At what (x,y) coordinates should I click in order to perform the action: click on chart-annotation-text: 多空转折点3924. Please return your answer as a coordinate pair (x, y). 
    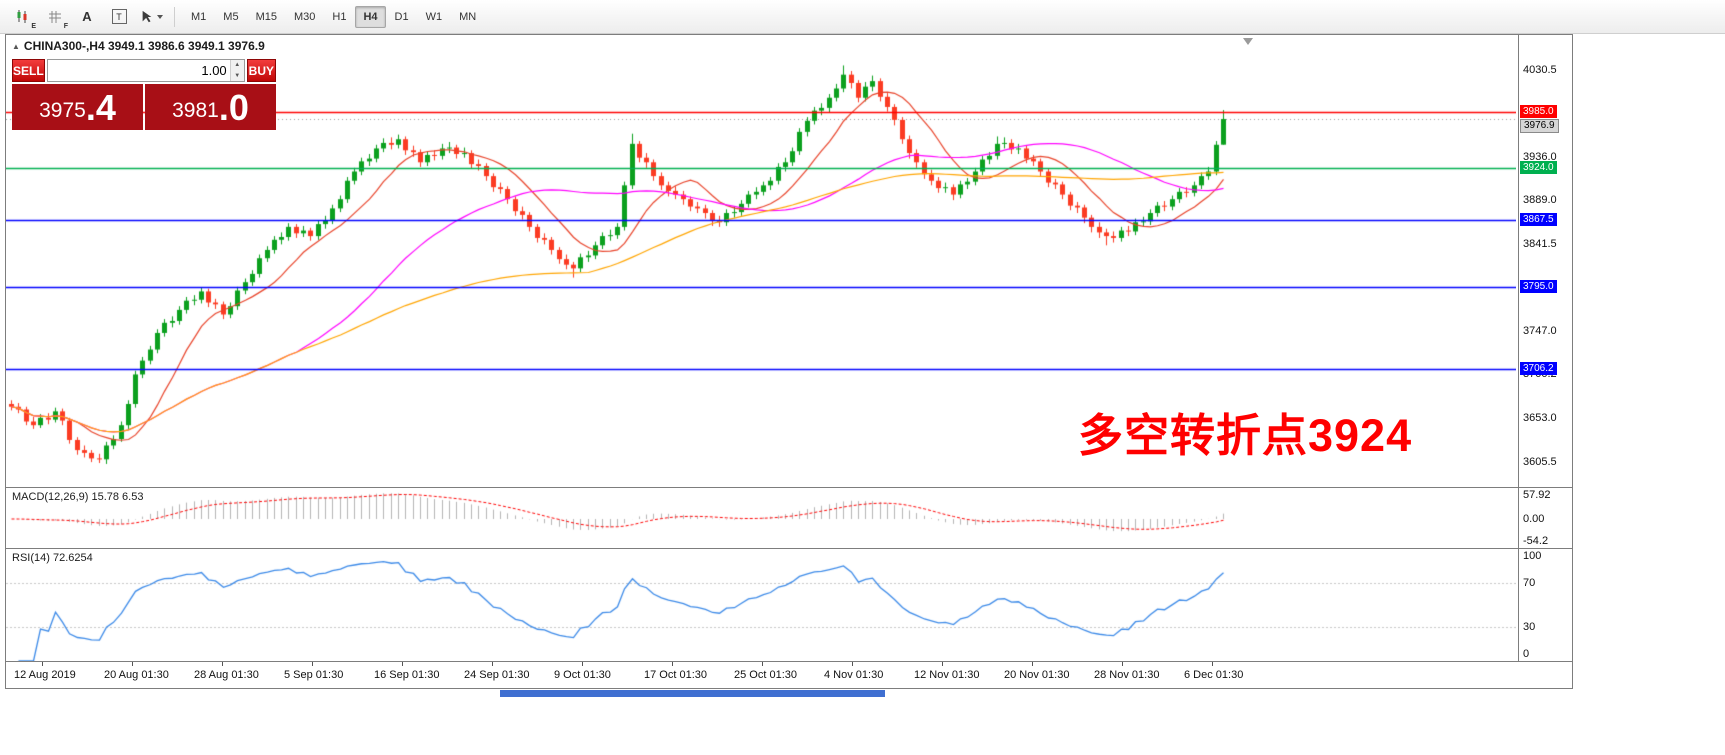
    Looking at the image, I should click on (1245, 435).